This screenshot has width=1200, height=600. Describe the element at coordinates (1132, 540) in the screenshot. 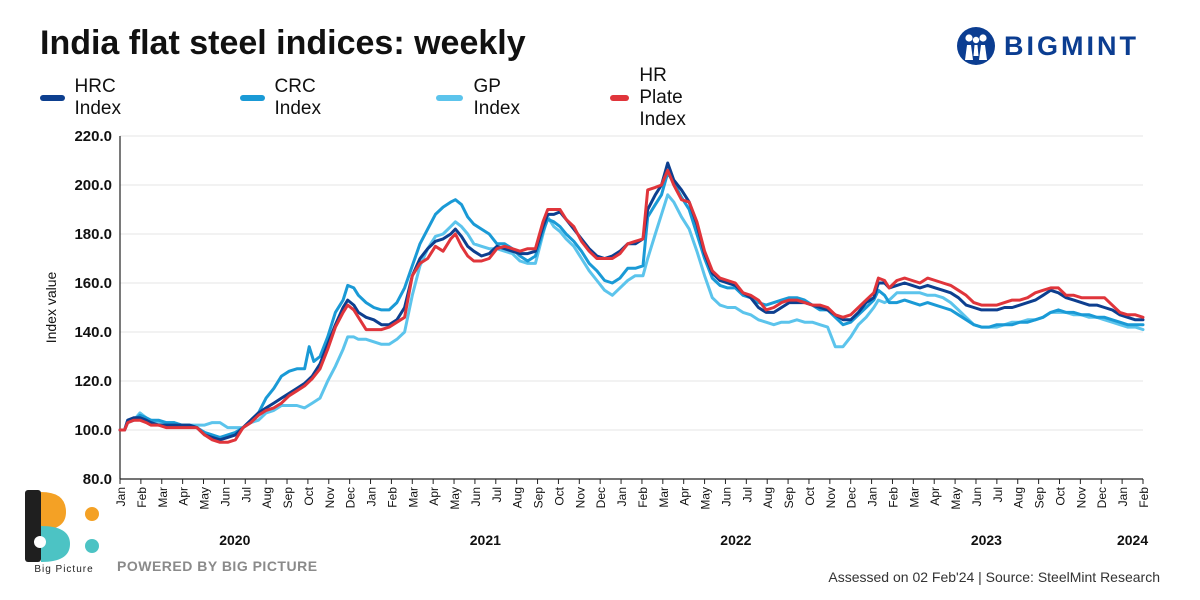

I see `year-label: 2024` at that location.